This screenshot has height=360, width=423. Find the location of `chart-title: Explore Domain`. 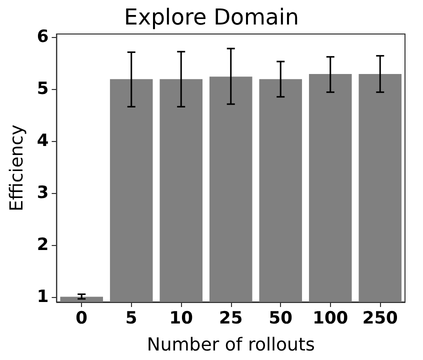

chart-title: Explore Domain is located at coordinates (211, 18).